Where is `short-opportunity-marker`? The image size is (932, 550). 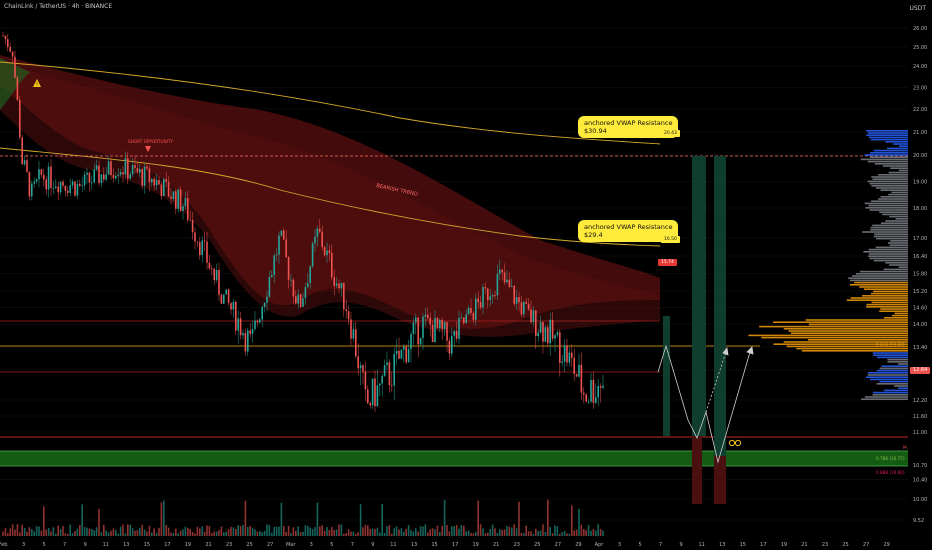 short-opportunity-marker is located at coordinates (148, 149).